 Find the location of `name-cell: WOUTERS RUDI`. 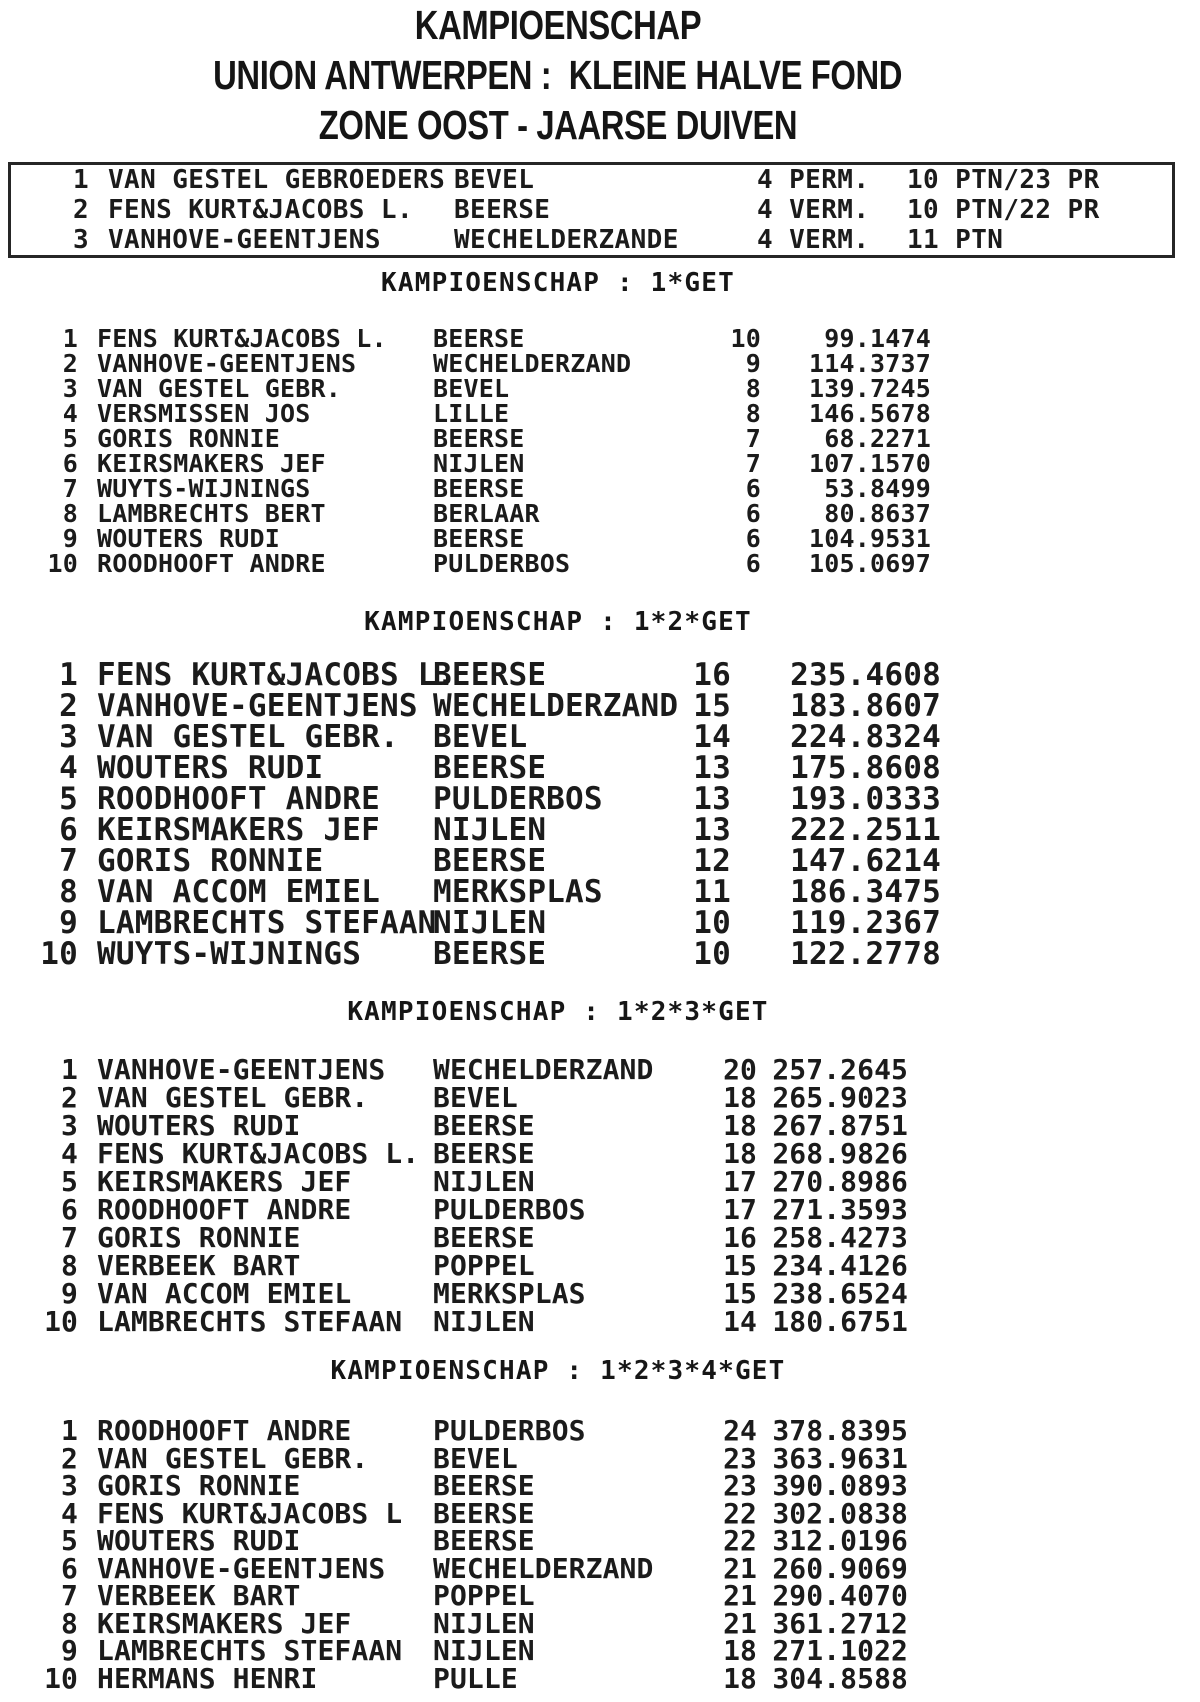

name-cell: WOUTERS RUDI is located at coordinates (189, 538).